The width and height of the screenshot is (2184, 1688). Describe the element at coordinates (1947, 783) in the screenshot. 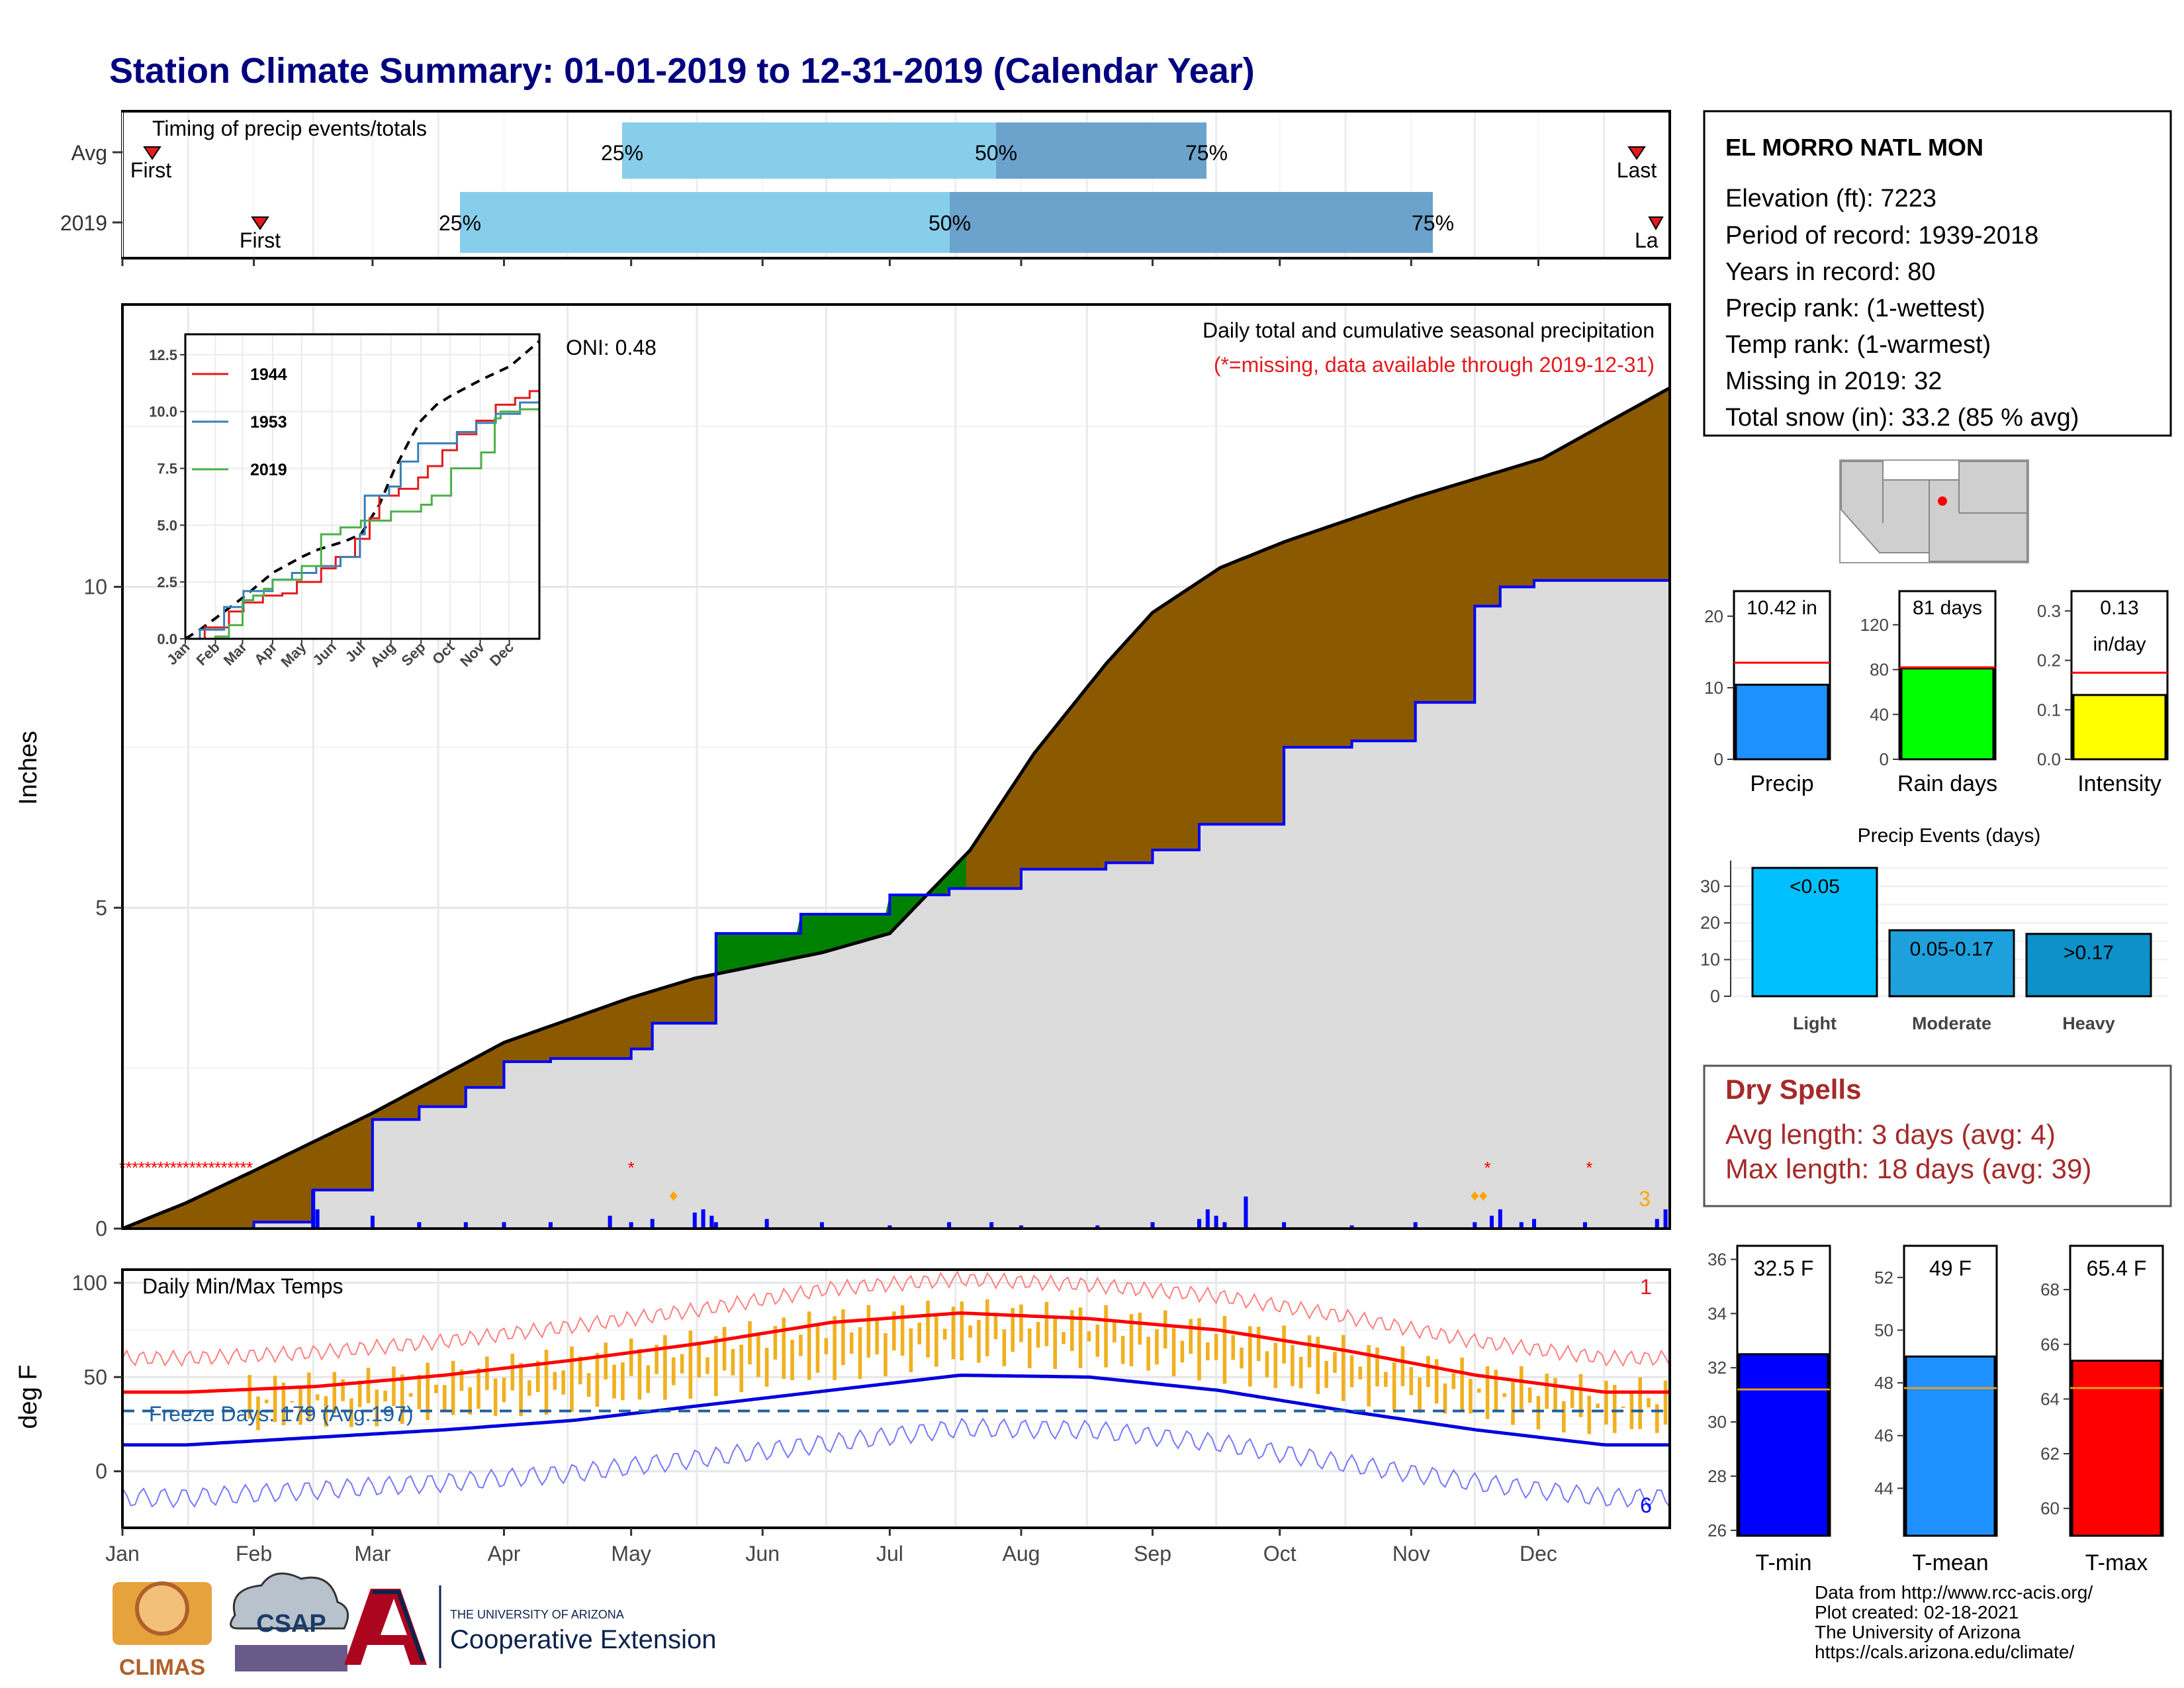

I see `summary-label: Rain days` at that location.